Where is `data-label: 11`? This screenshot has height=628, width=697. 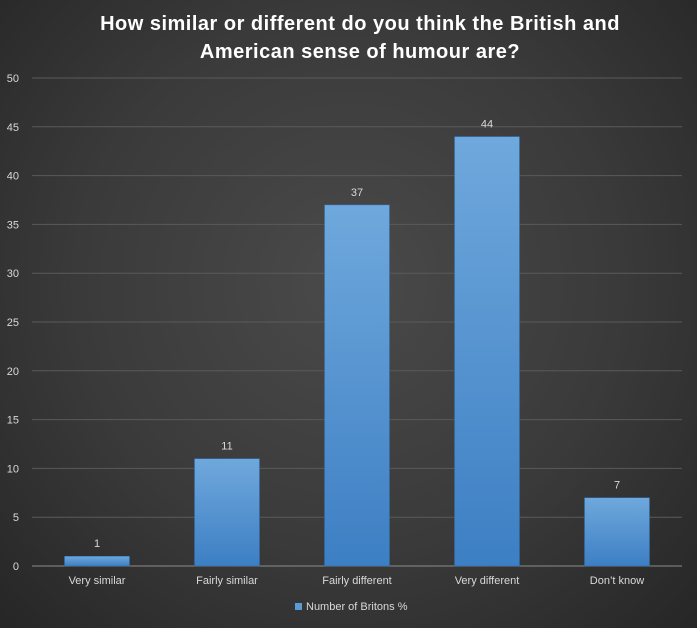 data-label: 11 is located at coordinates (226, 447).